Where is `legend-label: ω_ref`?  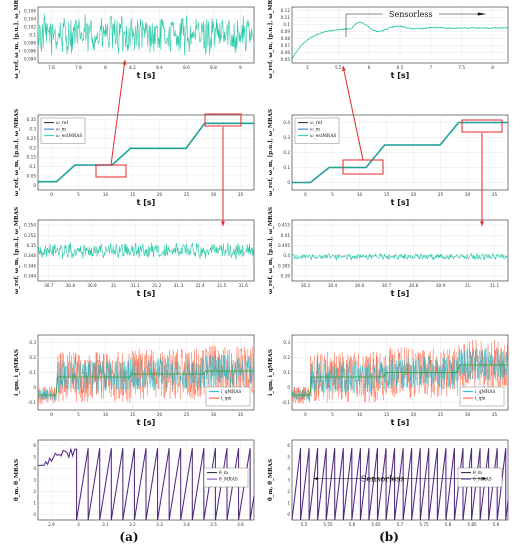
legend-label: ω_ref is located at coordinates (62, 123).